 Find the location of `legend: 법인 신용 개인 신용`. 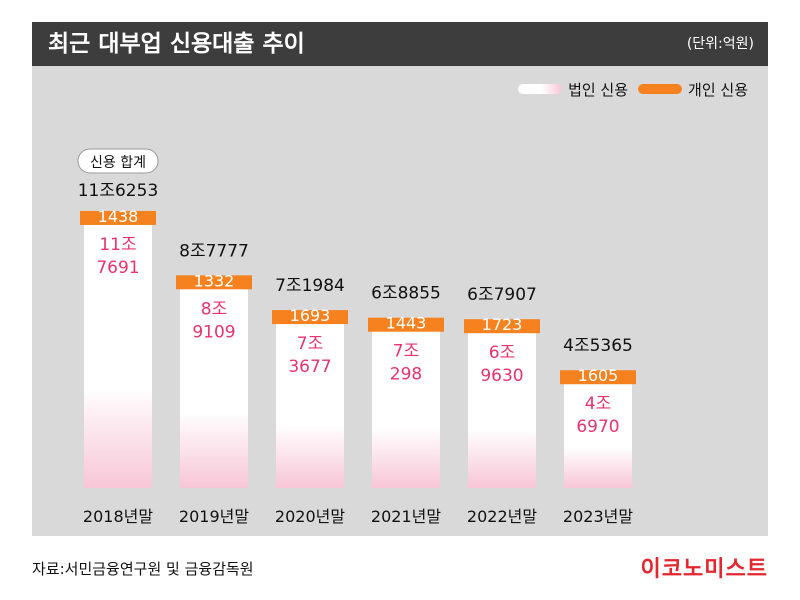

legend: 법인 신용 개인 신용 is located at coordinates (633, 89).